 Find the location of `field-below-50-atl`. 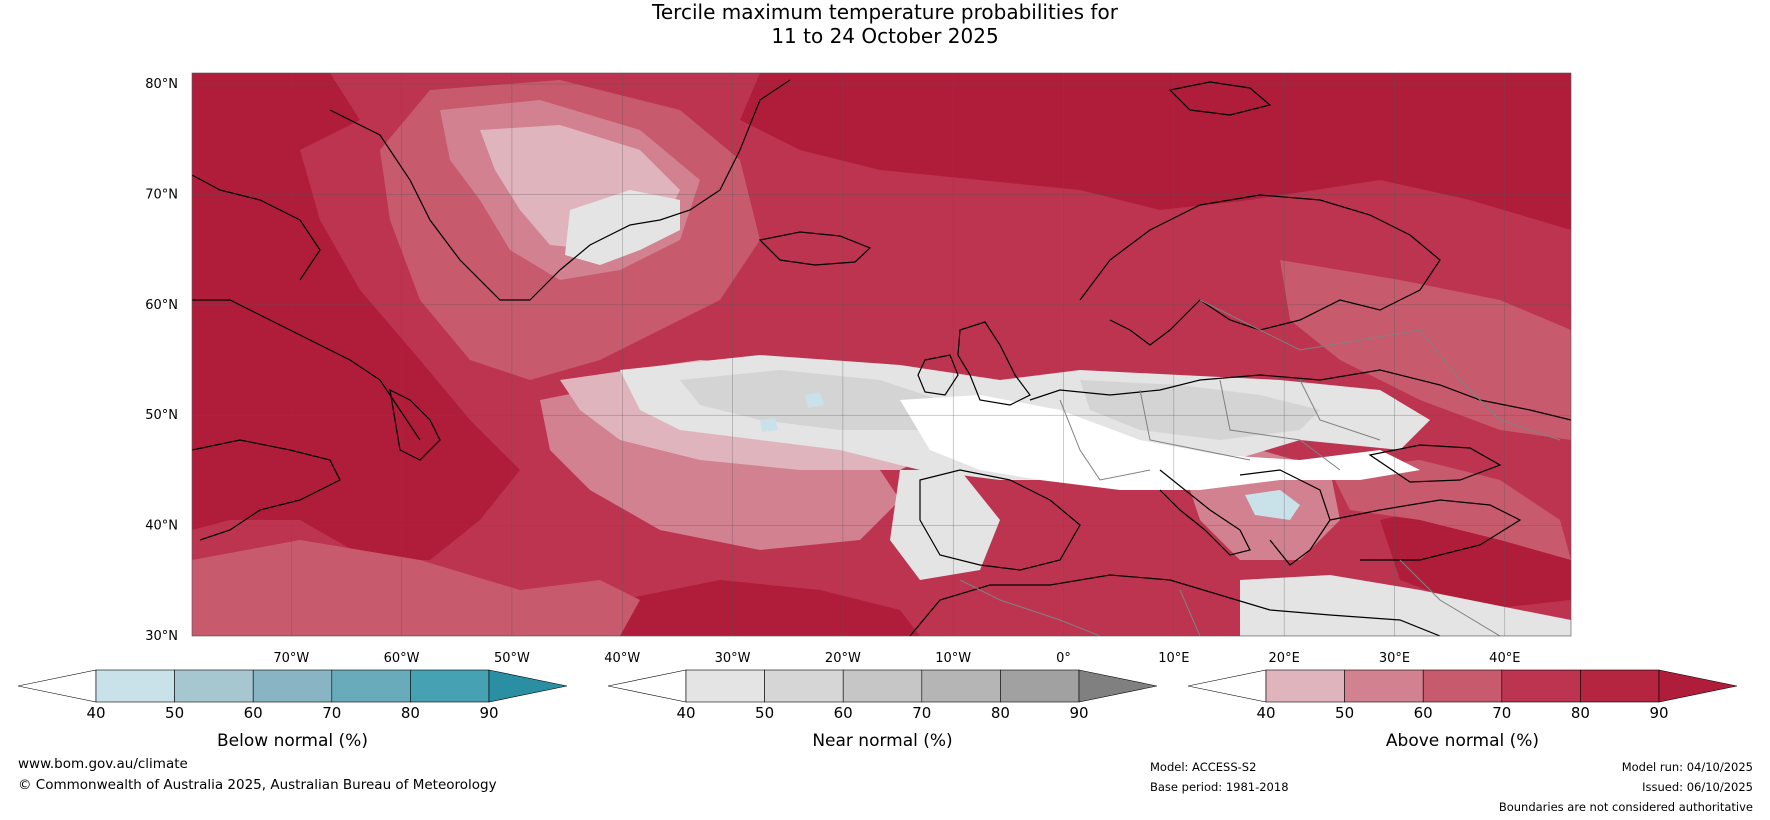

field-below-50-atl is located at coordinates (814, 400).